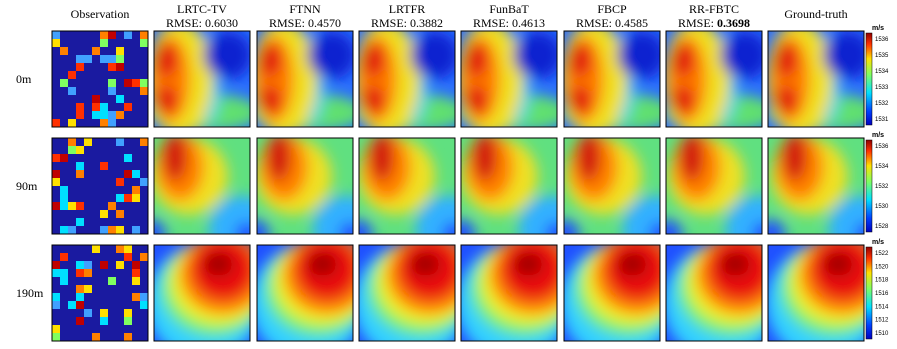  Describe the element at coordinates (631, 23) in the screenshot. I see `rmse-value: 0.4585` at that location.